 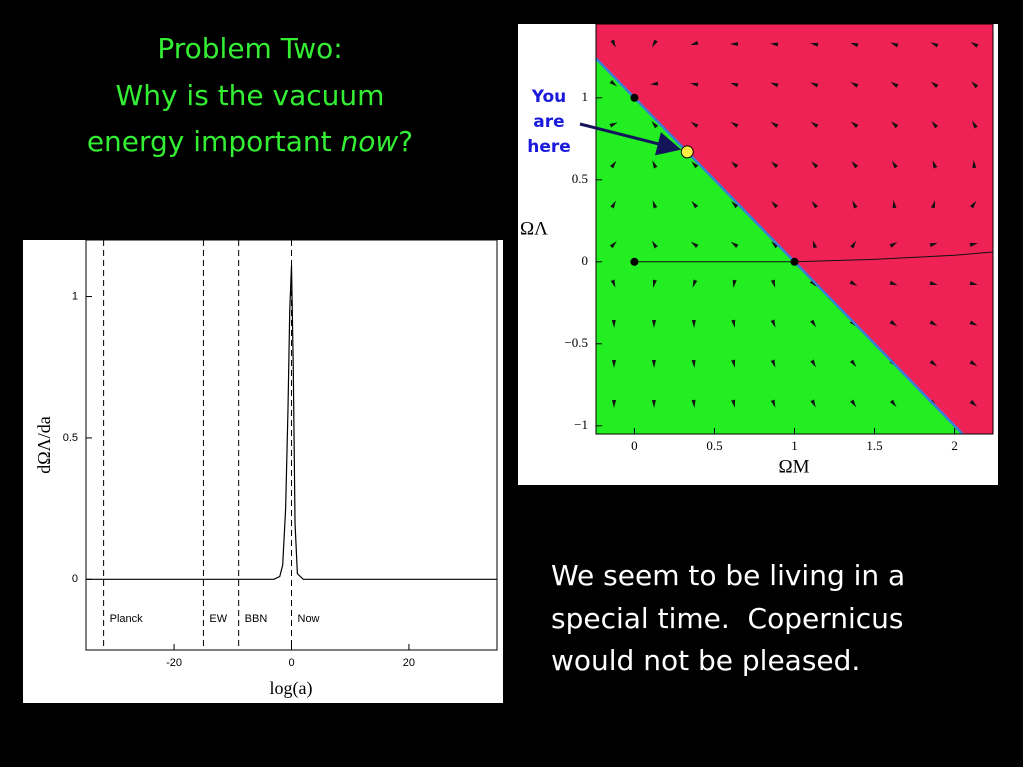 I want to click on y-tick-label: 1, so click(x=585, y=96).